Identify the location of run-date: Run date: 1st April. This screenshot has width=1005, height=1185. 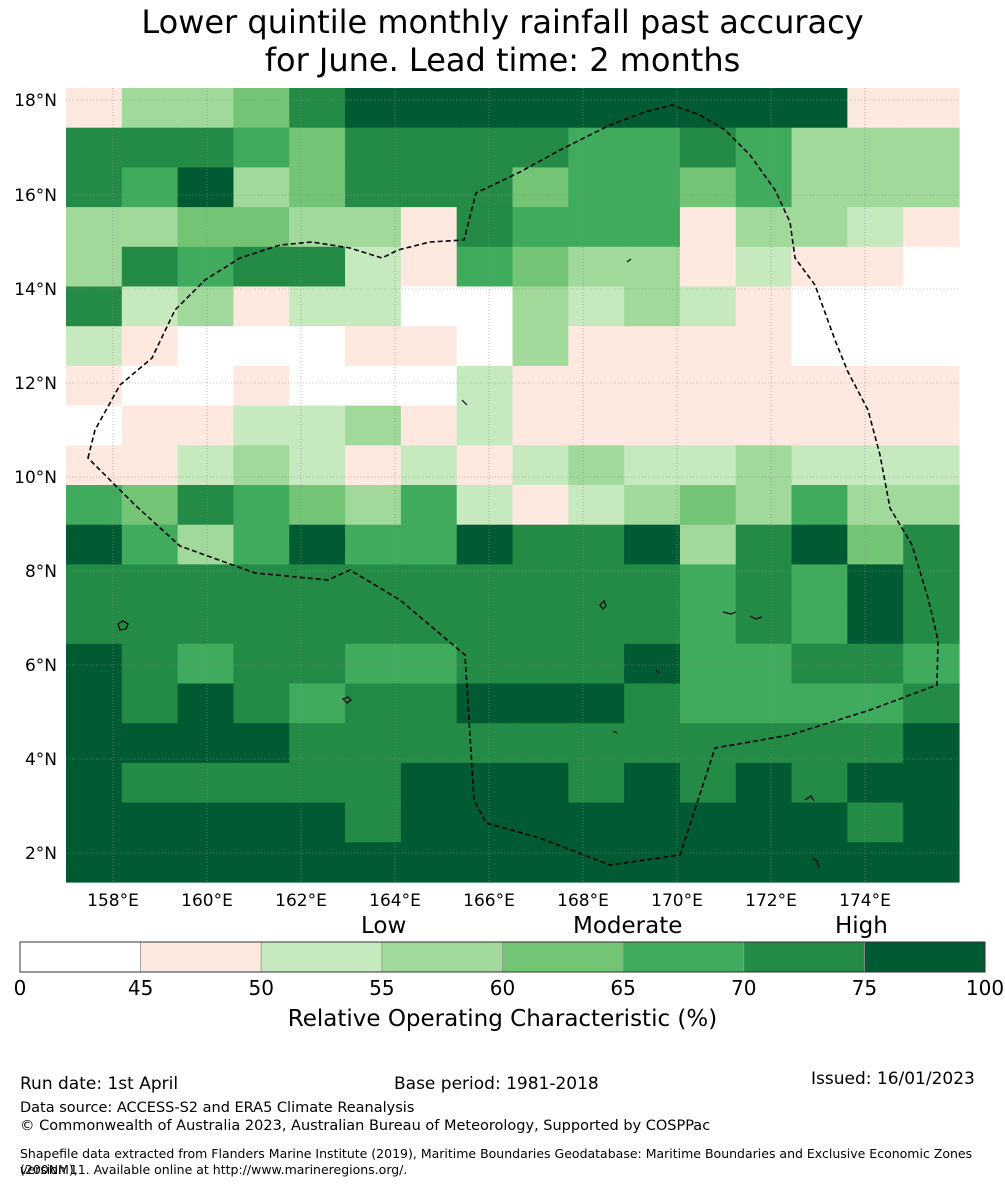
(99, 1084).